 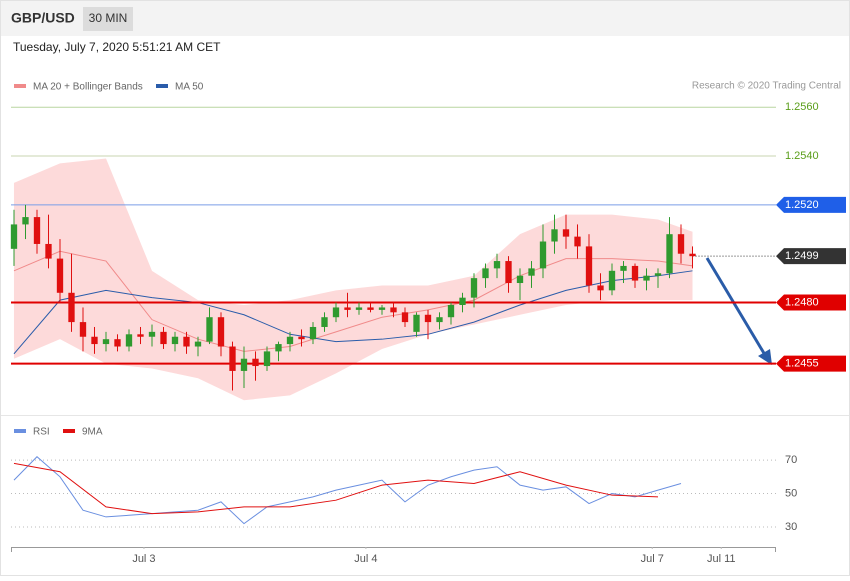 I want to click on level-label: 1.2480, so click(x=802, y=302).